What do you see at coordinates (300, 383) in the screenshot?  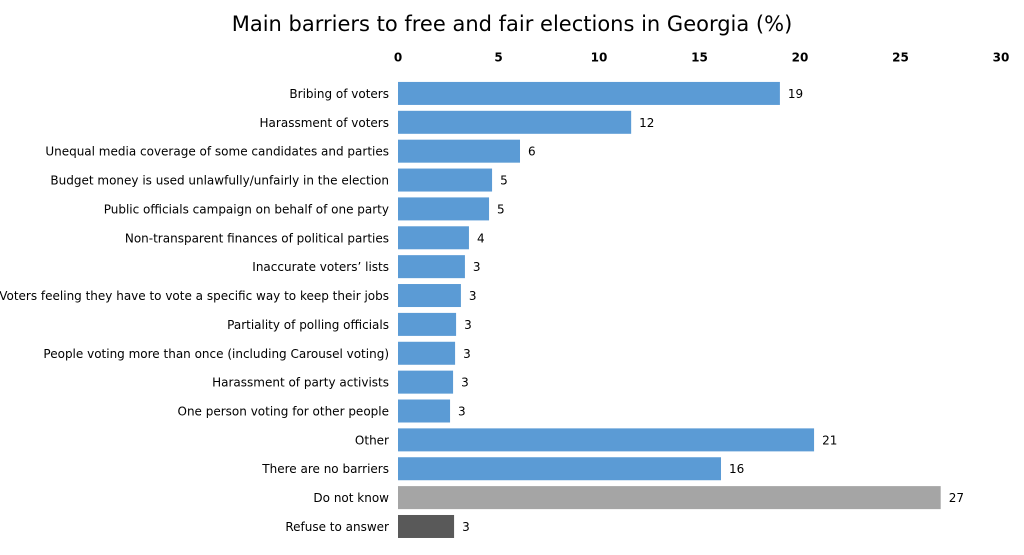 I see `category-label: Harassment of party activists` at bounding box center [300, 383].